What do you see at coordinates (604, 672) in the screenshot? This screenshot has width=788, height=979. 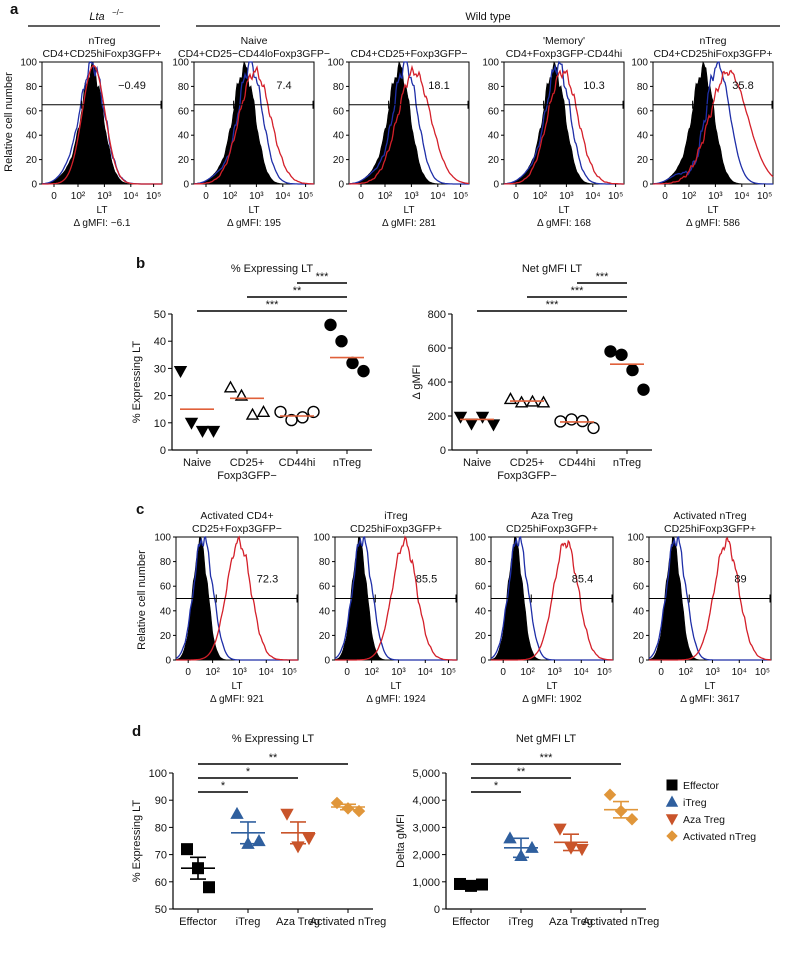 I see `panel-c-plot-3-xtick-label: 10⁵` at bounding box center [604, 672].